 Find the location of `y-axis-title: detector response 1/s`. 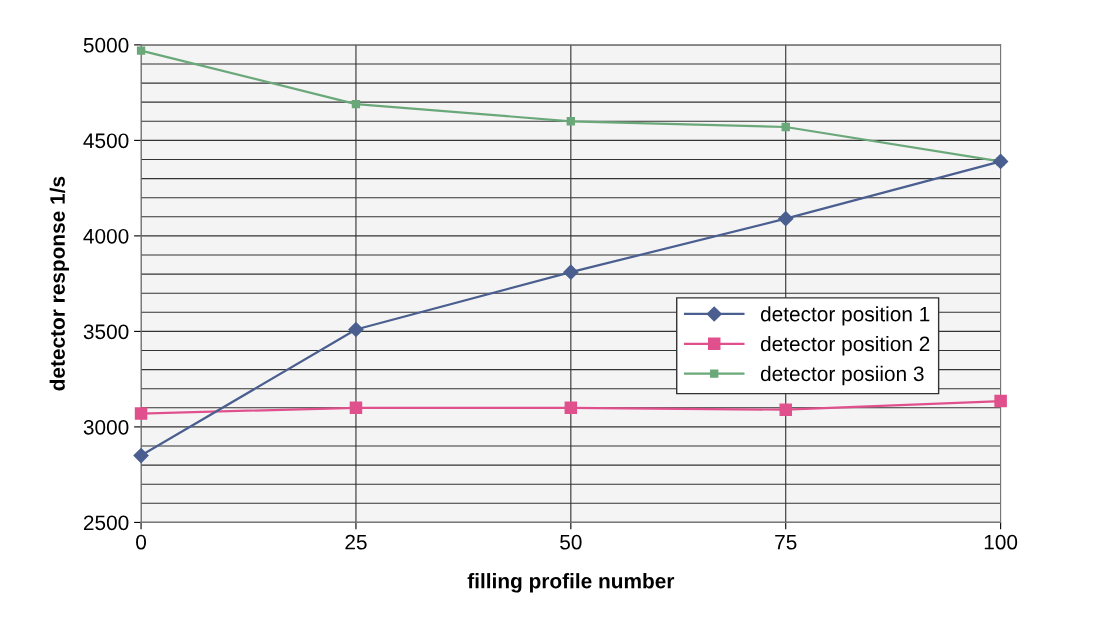

y-axis-title: detector response 1/s is located at coordinates (59, 283).